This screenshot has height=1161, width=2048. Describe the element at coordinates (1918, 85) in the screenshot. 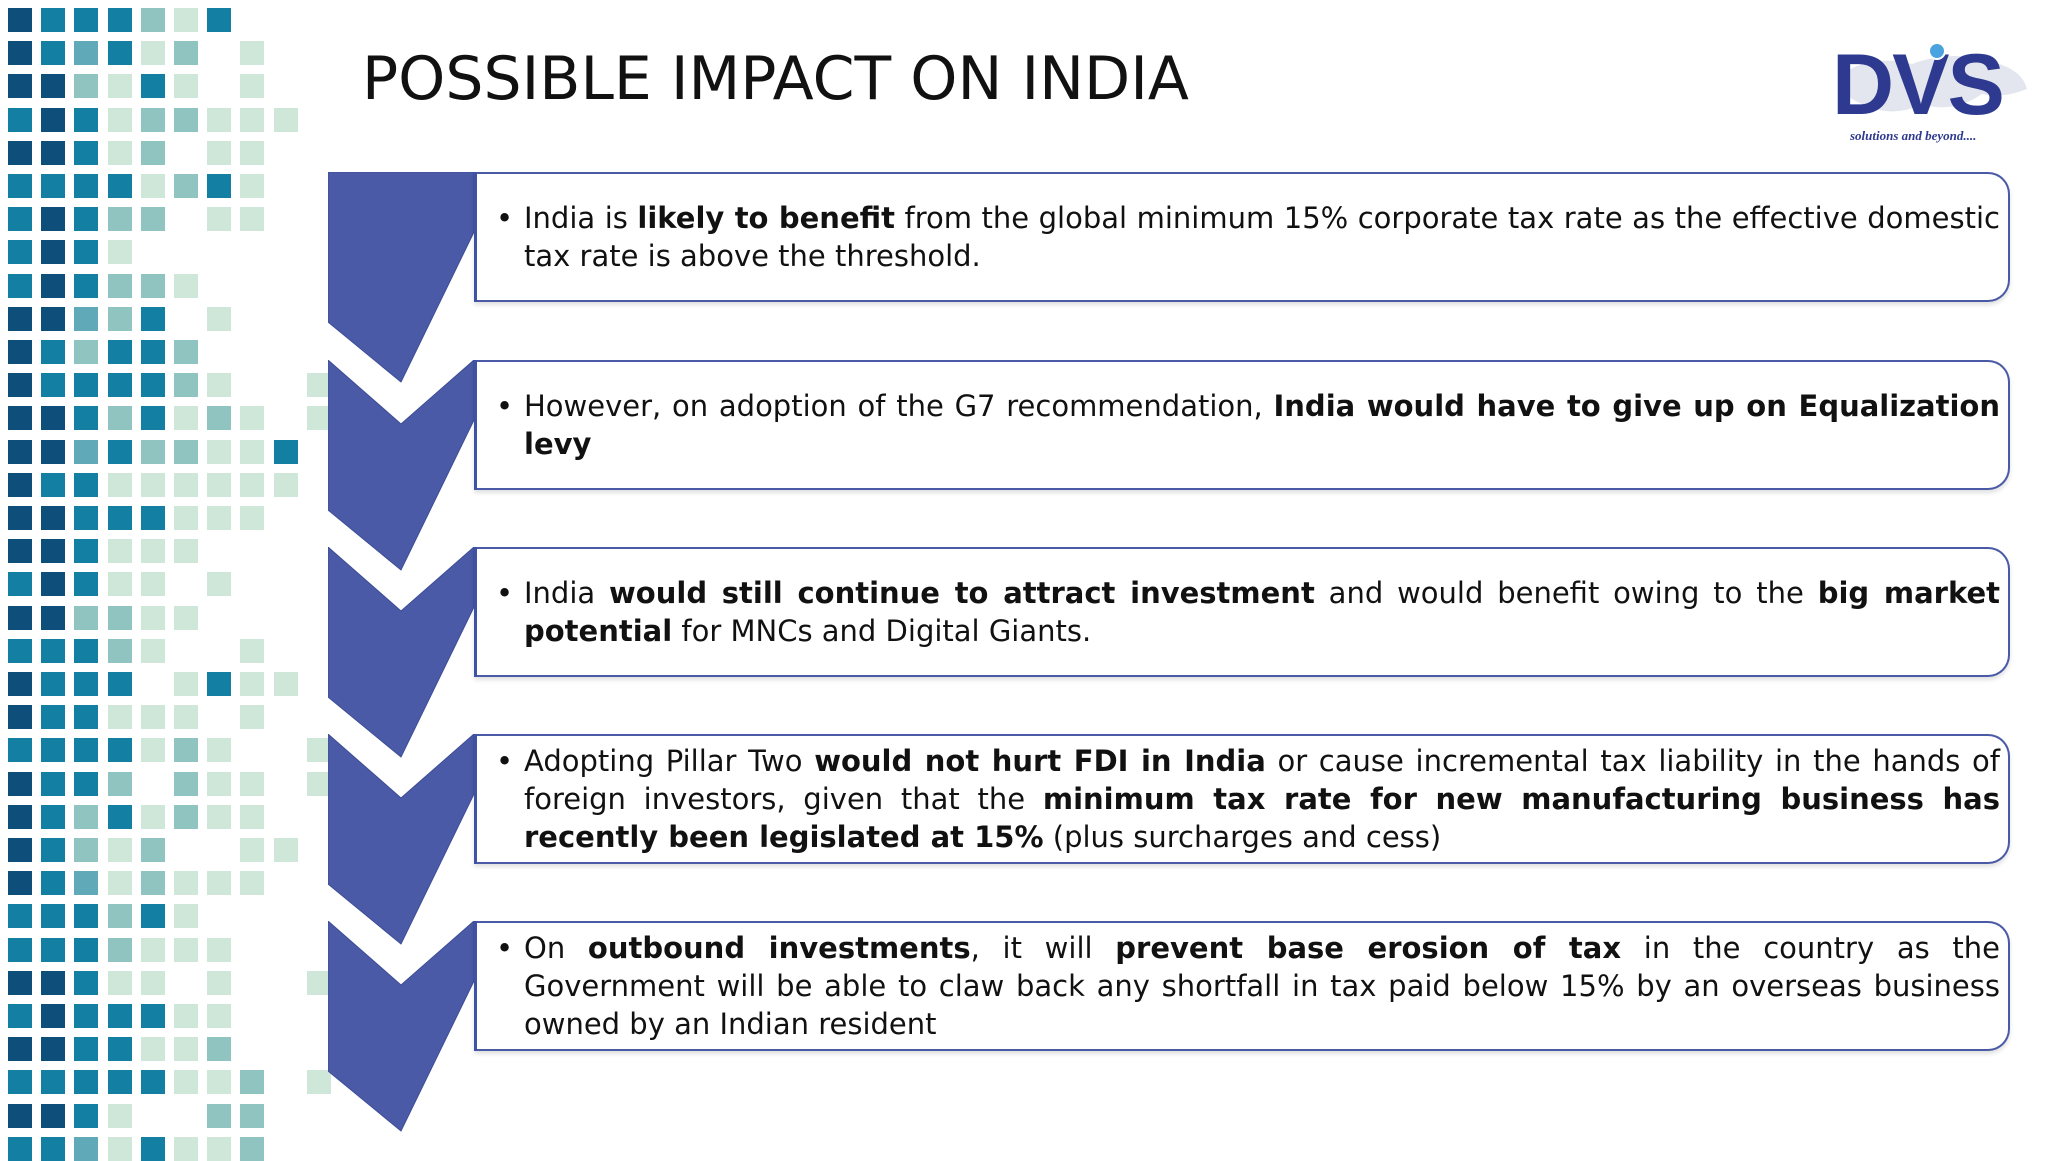

I see `logo-brand: DVS` at that location.